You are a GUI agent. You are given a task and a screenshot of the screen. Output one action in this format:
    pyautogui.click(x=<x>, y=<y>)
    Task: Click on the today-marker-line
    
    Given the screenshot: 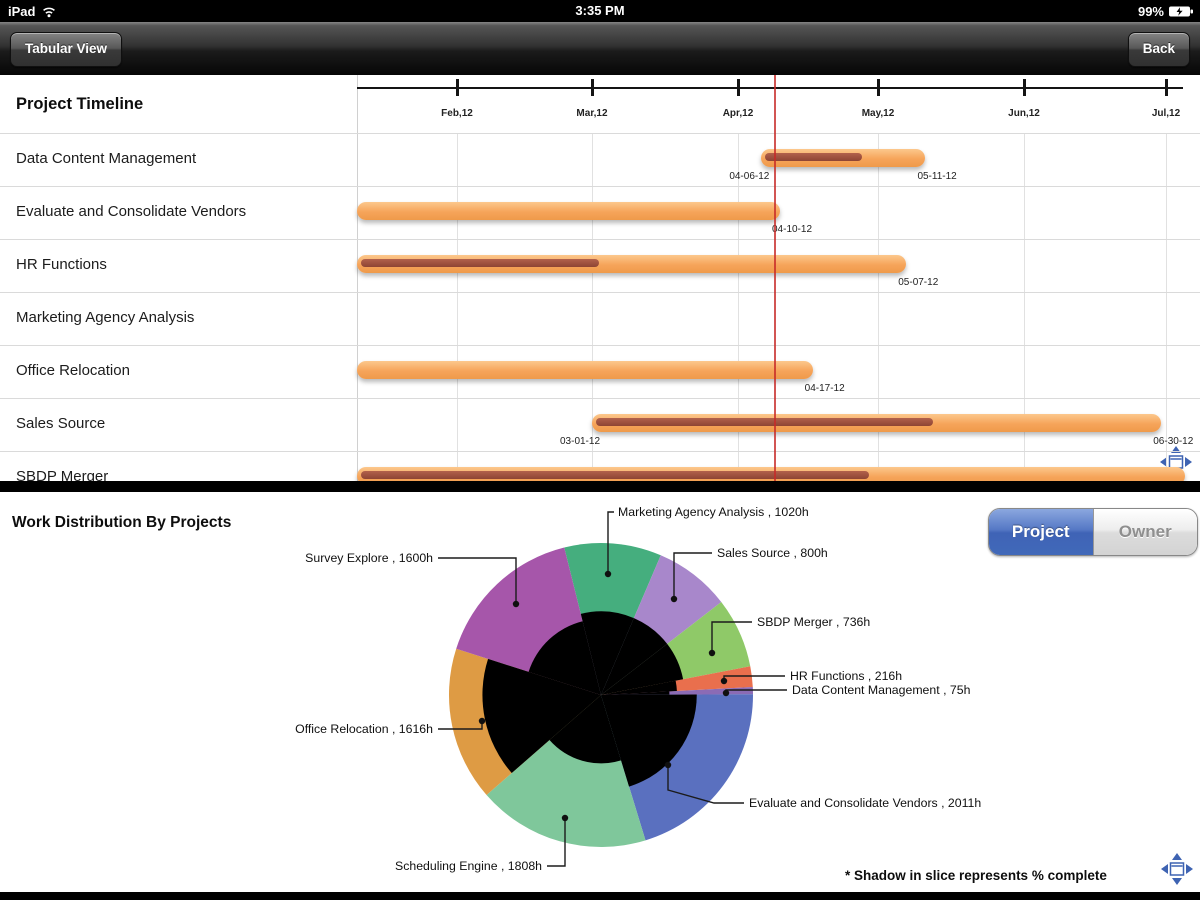 What is the action you would take?
    pyautogui.click(x=775, y=278)
    